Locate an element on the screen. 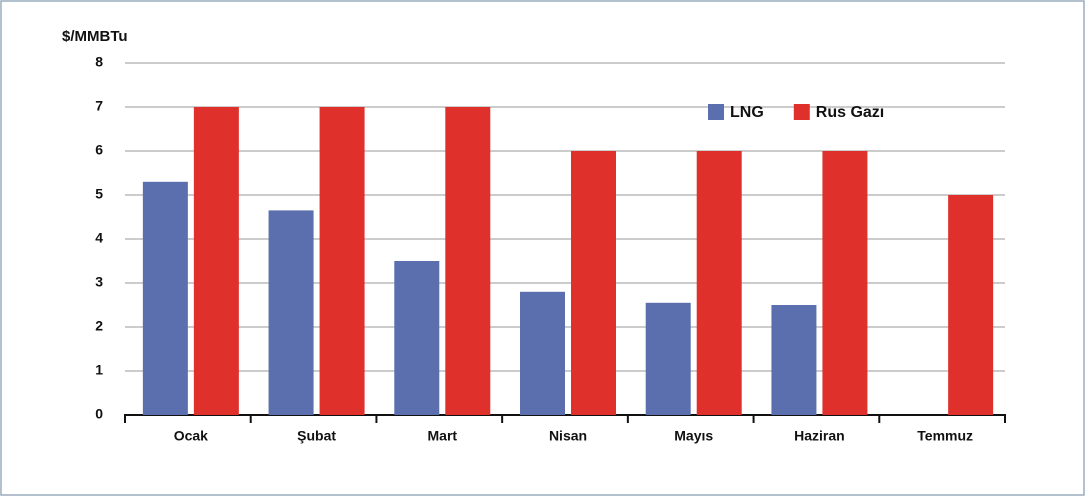 The height and width of the screenshot is (501, 1089). y-tick-label: 3 is located at coordinates (99, 282).